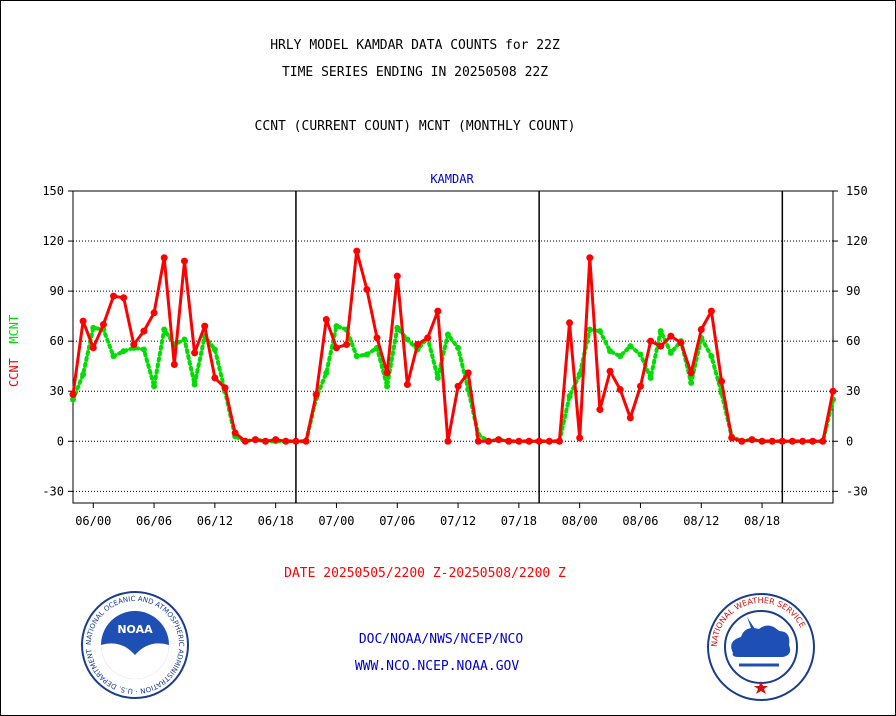 The width and height of the screenshot is (896, 716). Describe the element at coordinates (853, 341) in the screenshot. I see `y-tick-label-right: 60` at that location.